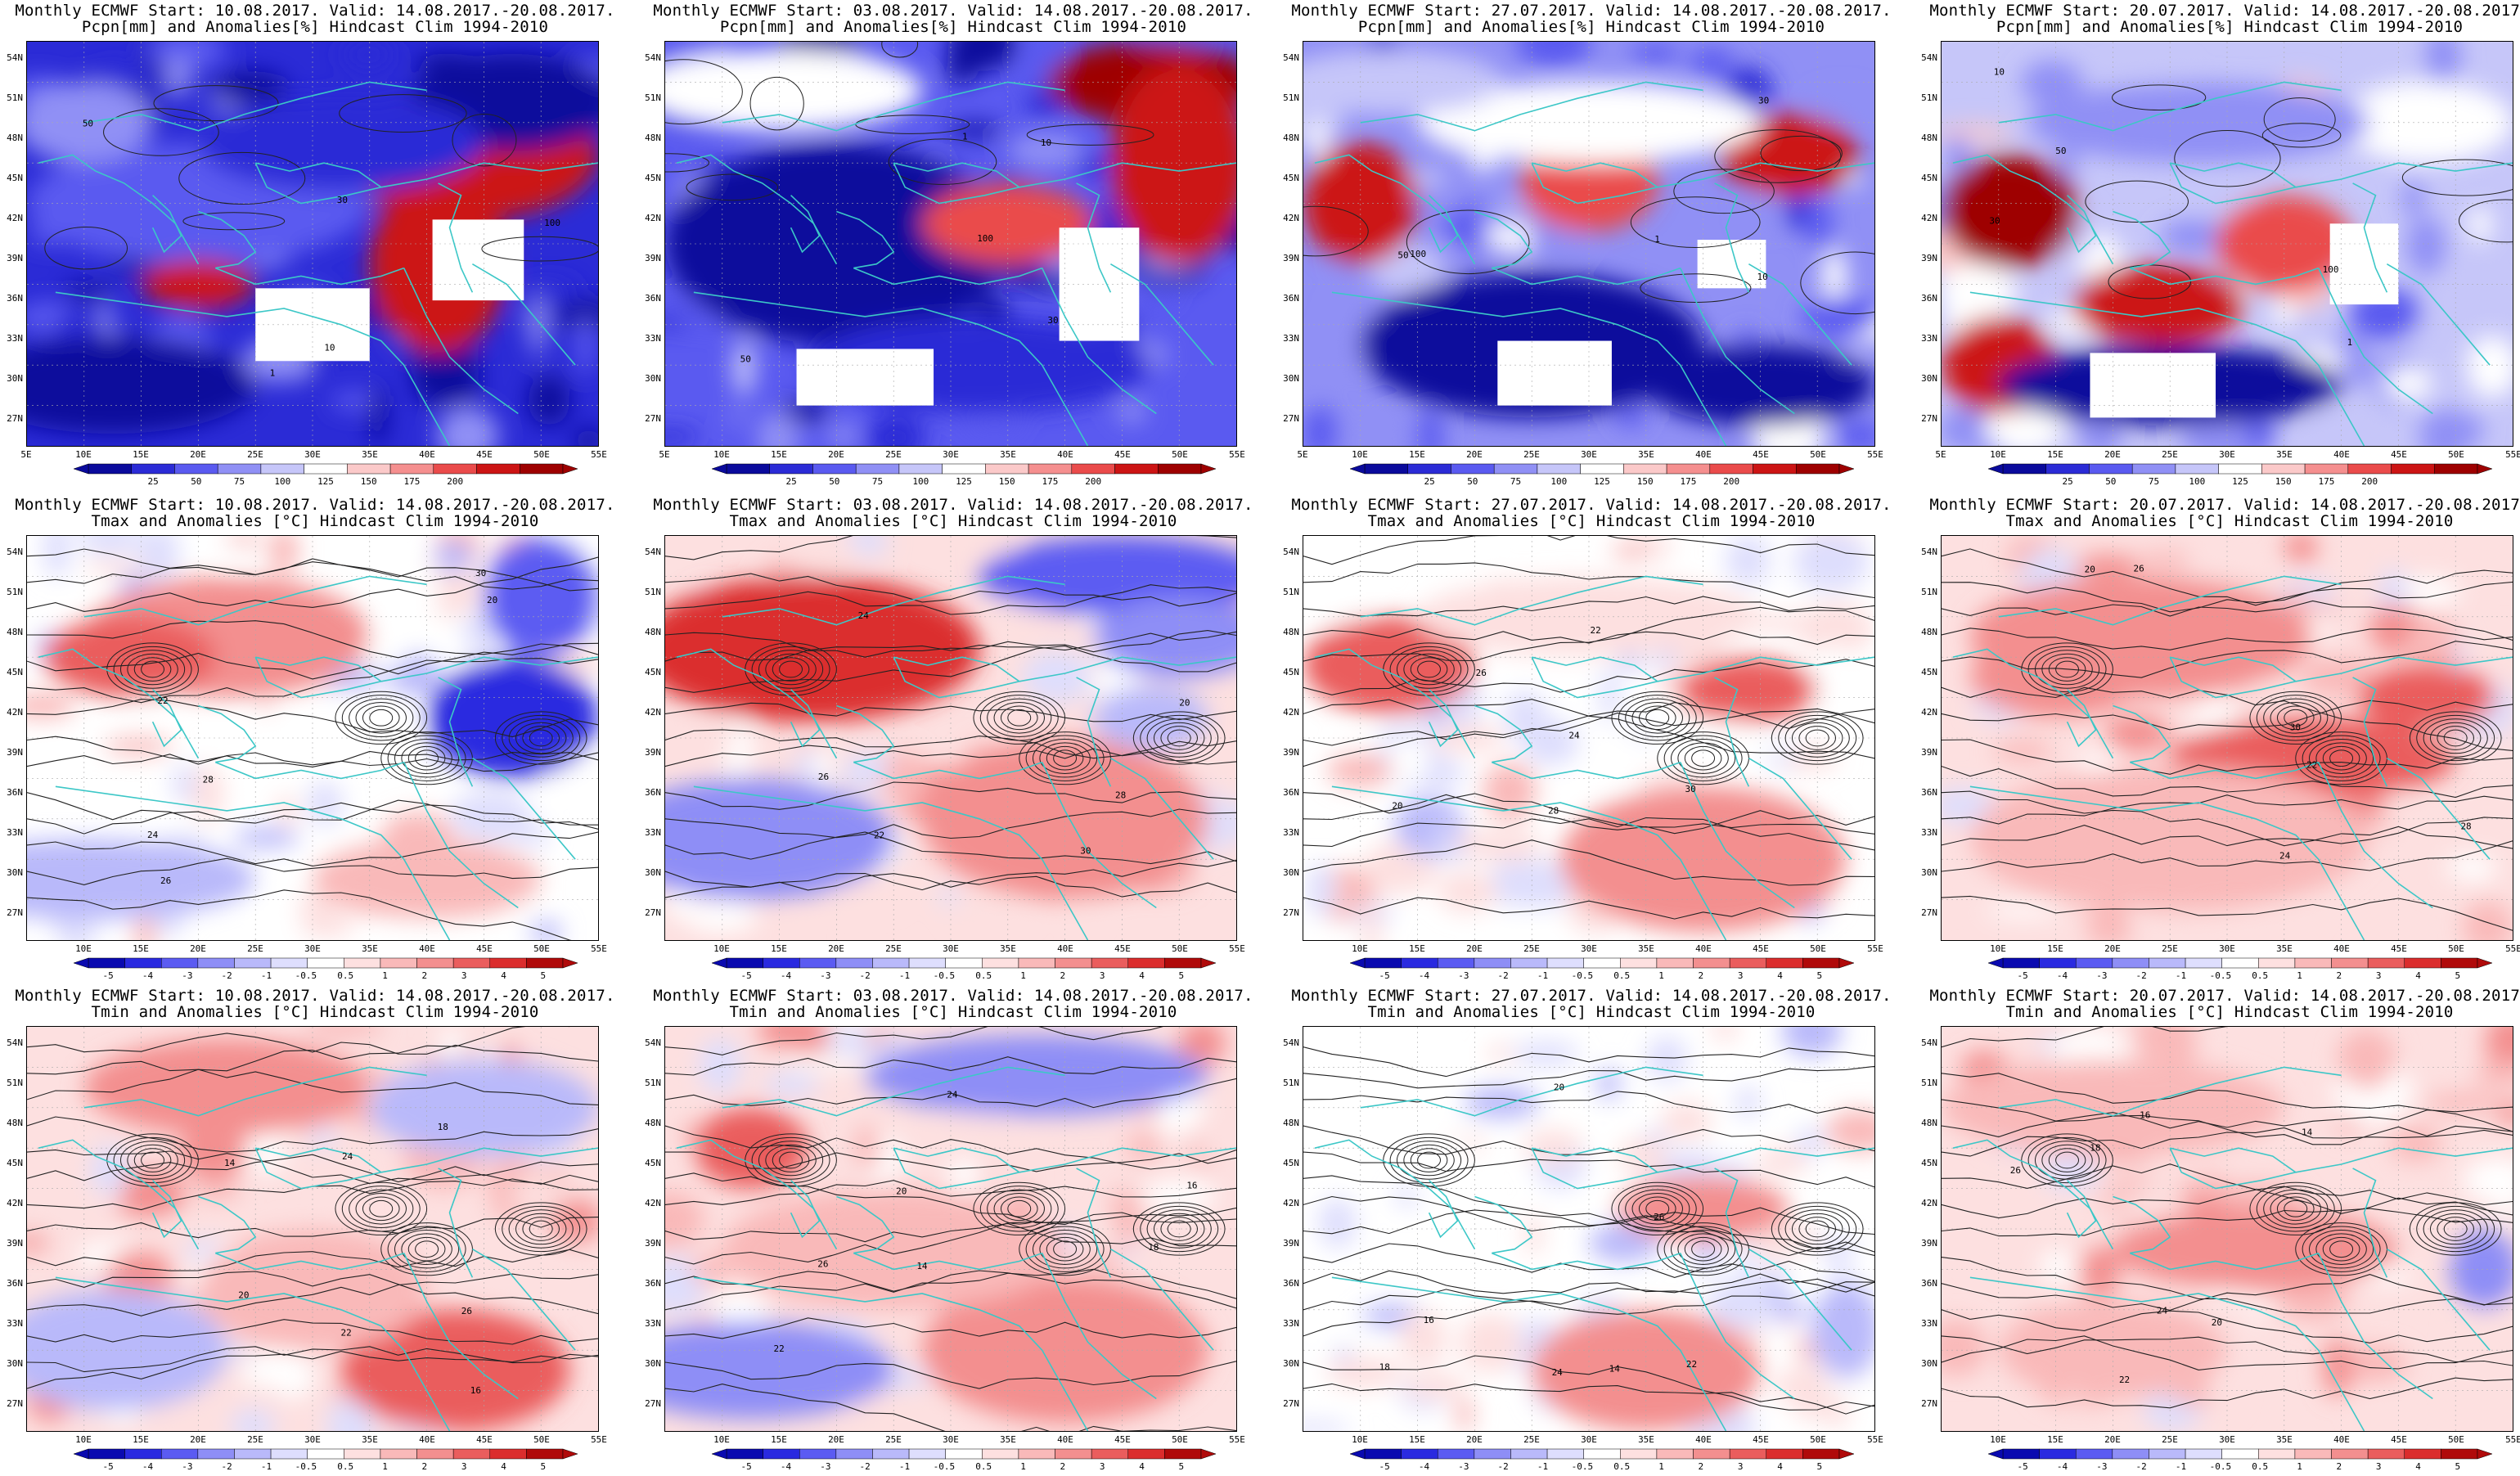 This screenshot has height=1476, width=2520. Describe the element at coordinates (227, 1467) in the screenshot. I see `colorbar-label: -2` at that location.